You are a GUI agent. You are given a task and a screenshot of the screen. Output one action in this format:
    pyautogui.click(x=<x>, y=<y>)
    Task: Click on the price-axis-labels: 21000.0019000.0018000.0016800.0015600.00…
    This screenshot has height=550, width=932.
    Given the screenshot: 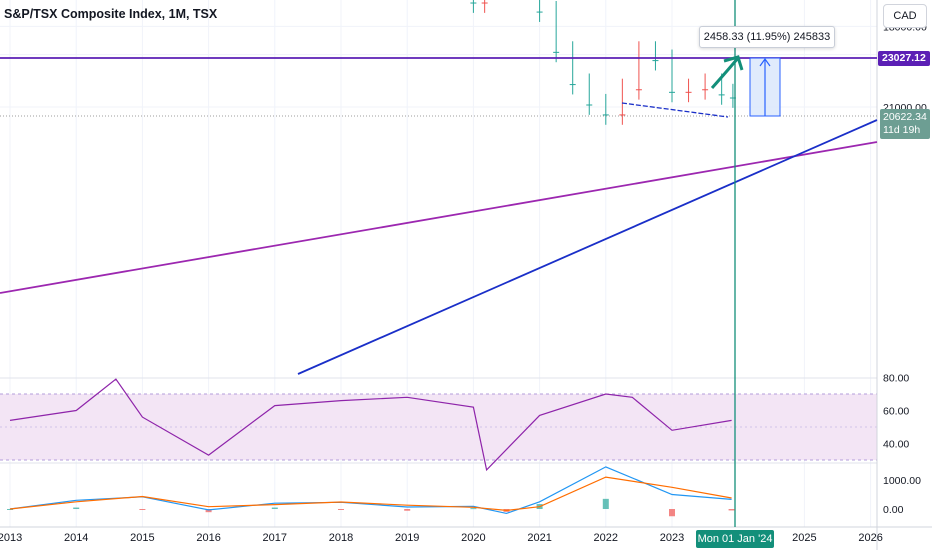 What is the action you would take?
    pyautogui.click(x=905, y=268)
    